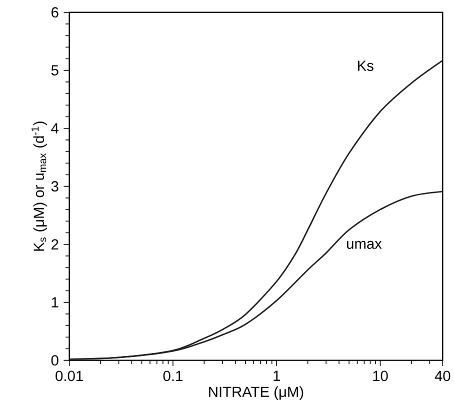 The width and height of the screenshot is (454, 415). What do you see at coordinates (69, 376) in the screenshot?
I see `x-tick-label: 0.01` at bounding box center [69, 376].